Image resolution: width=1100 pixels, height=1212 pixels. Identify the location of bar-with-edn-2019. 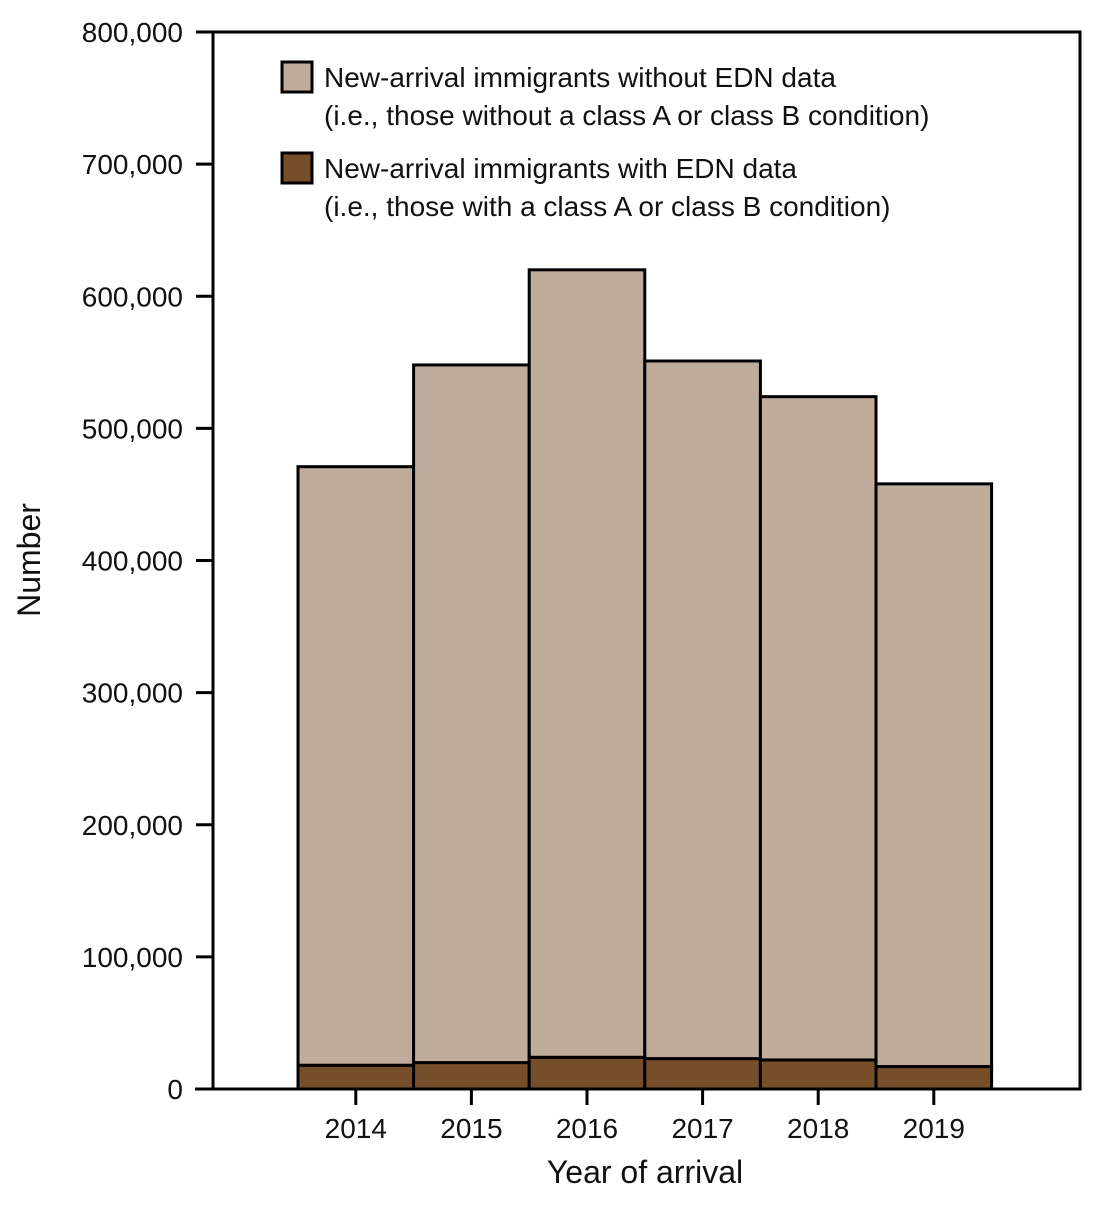
(934, 1078).